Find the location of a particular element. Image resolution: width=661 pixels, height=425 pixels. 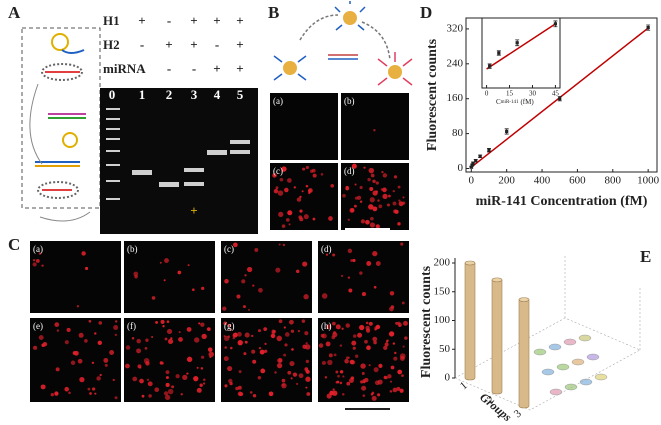

sign: + is located at coordinates (239, 68).